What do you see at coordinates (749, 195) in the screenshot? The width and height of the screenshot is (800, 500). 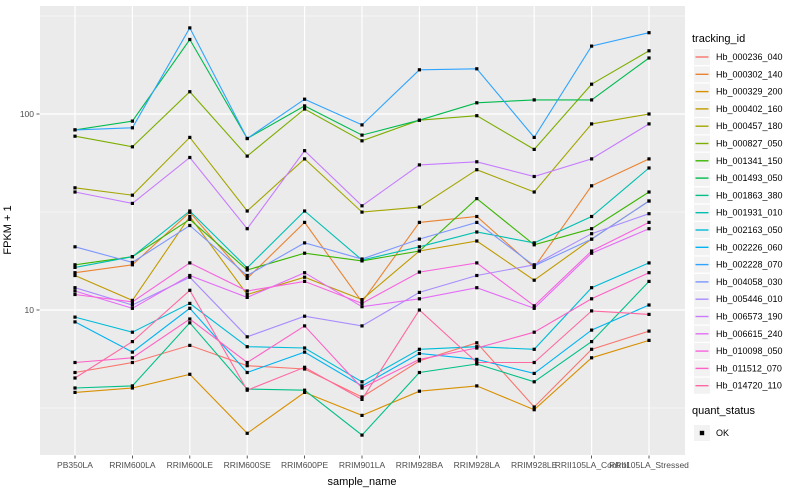 I see `legend-item-label: Hb_001863_380` at bounding box center [749, 195].